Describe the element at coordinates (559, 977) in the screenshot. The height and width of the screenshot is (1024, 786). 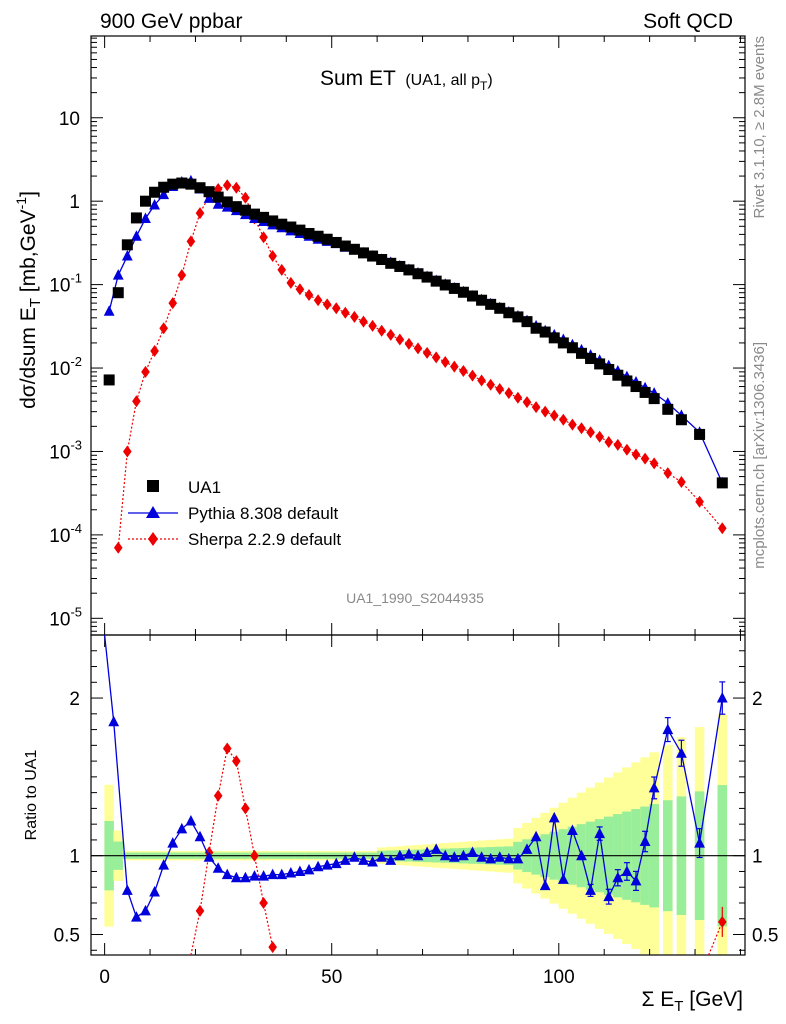
I see `x-tick-label: 100` at that location.